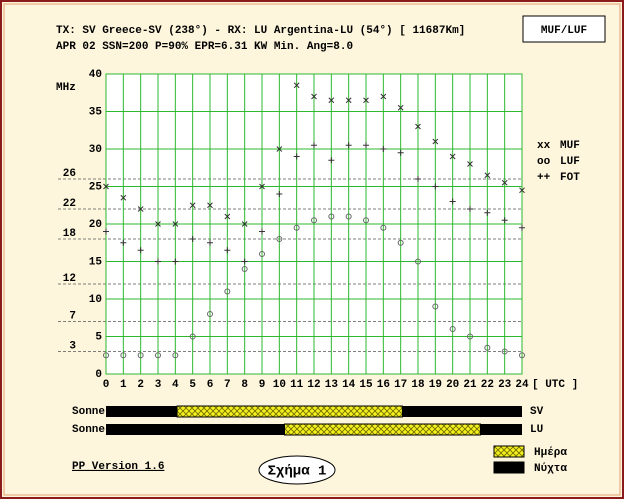 This screenshot has height=499, width=624. What do you see at coordinates (550, 468) in the screenshot?
I see `legend-label: Νύχτα` at bounding box center [550, 468].